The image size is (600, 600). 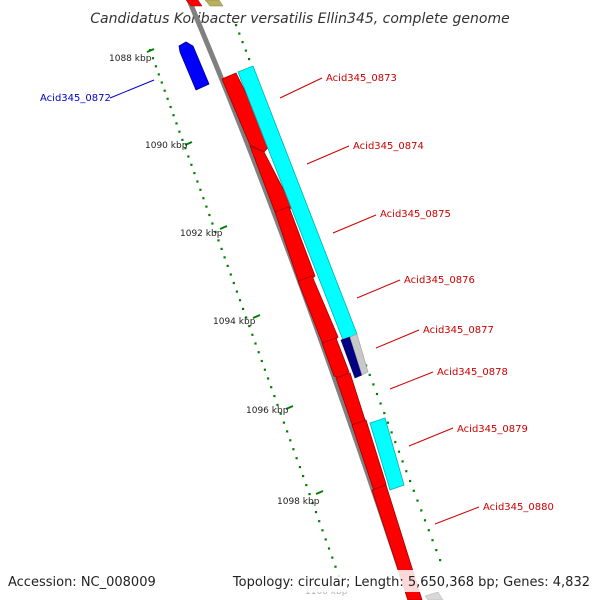 What do you see at coordinates (166, 146) in the screenshot?
I see `tick-label-1090: 1090 kbp` at bounding box center [166, 146].